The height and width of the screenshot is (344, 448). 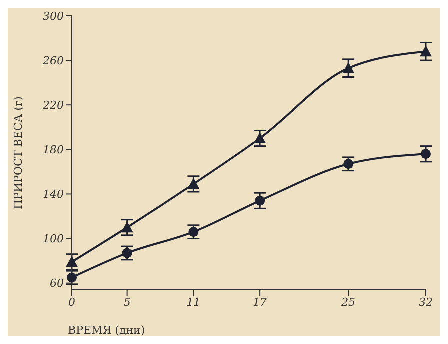 I want to click on y-tick-label: 60, so click(x=57, y=283).